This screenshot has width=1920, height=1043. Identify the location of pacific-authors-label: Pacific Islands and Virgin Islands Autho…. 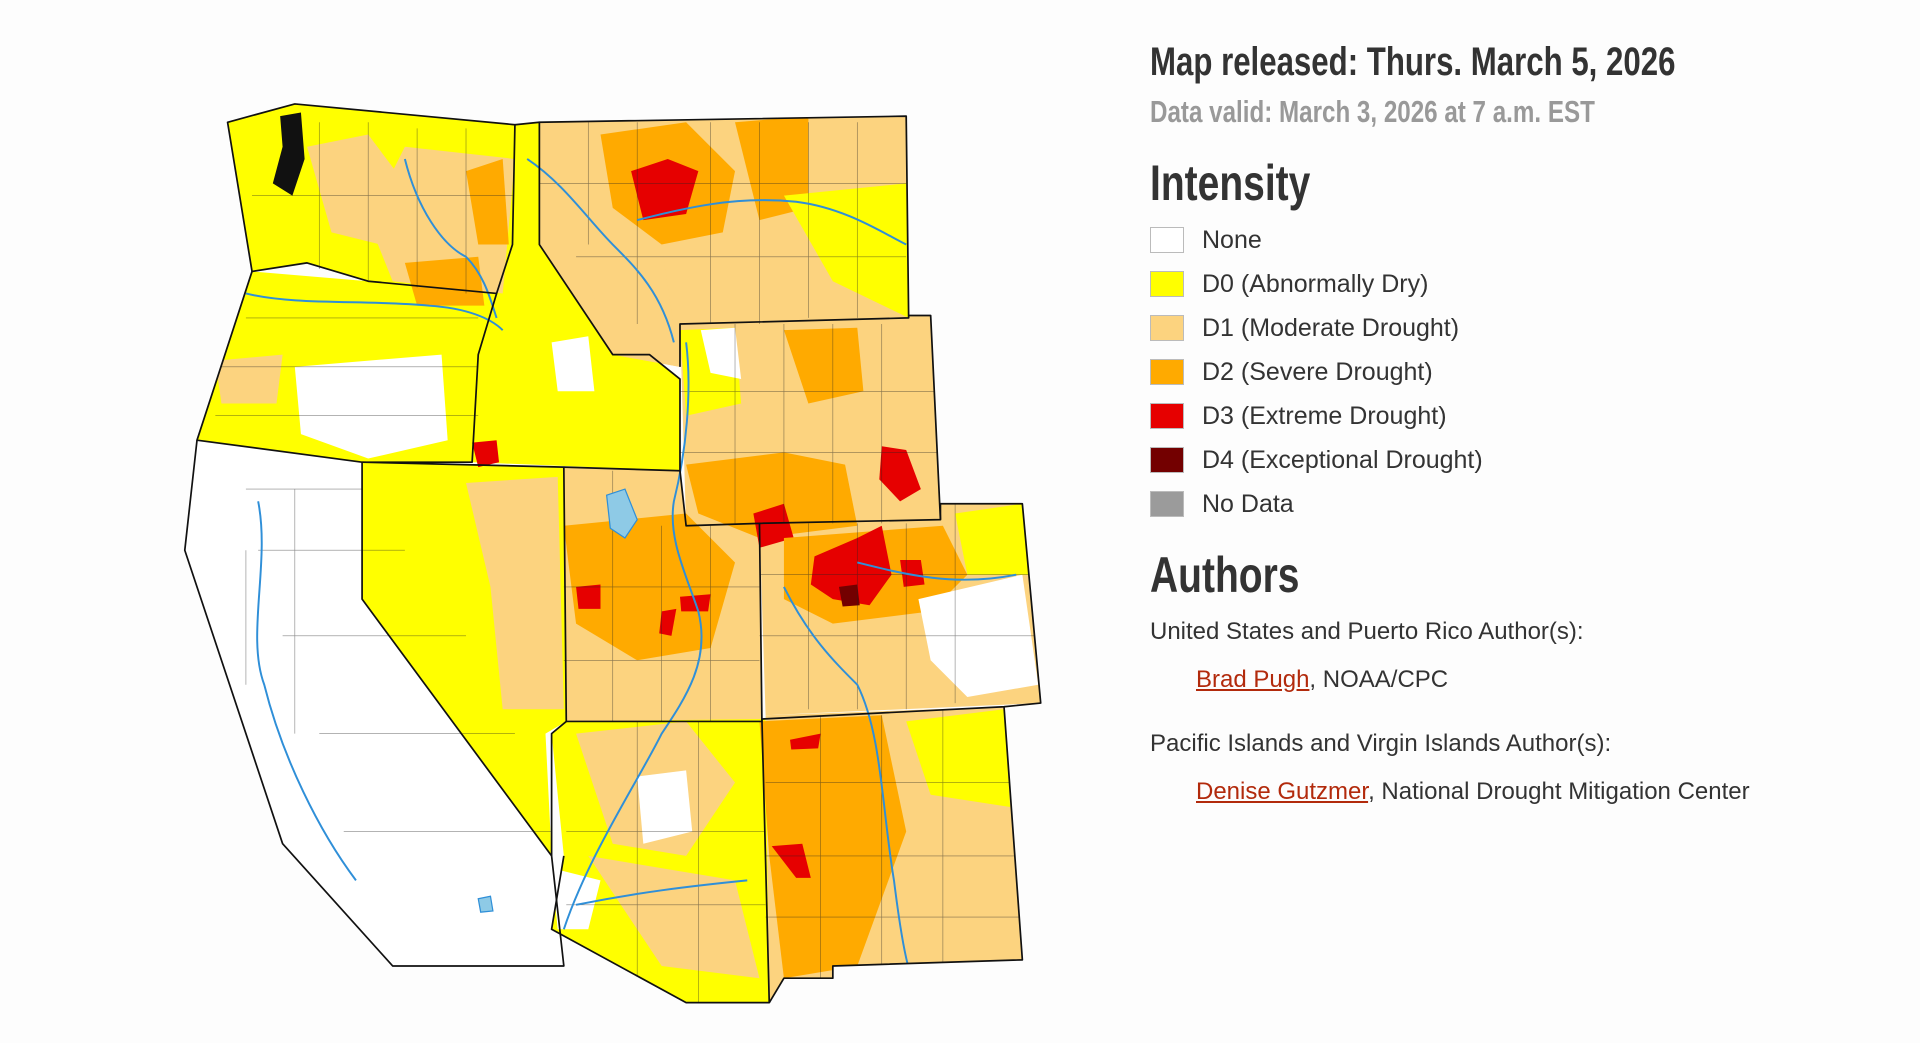
(1381, 743).